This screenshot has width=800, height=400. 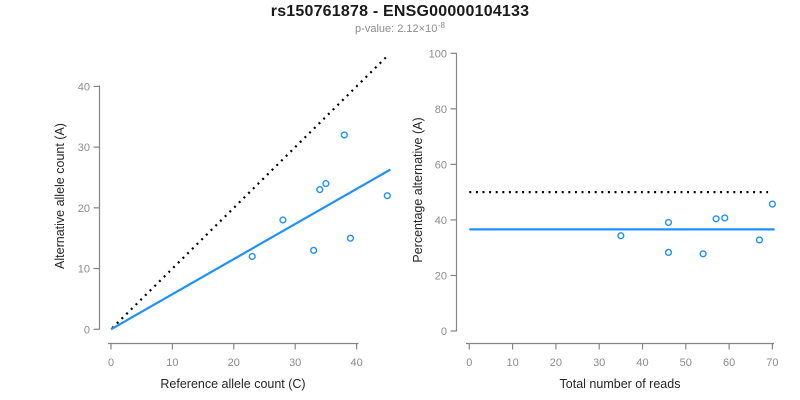 I want to click on x-tick-label: 50, so click(x=686, y=363).